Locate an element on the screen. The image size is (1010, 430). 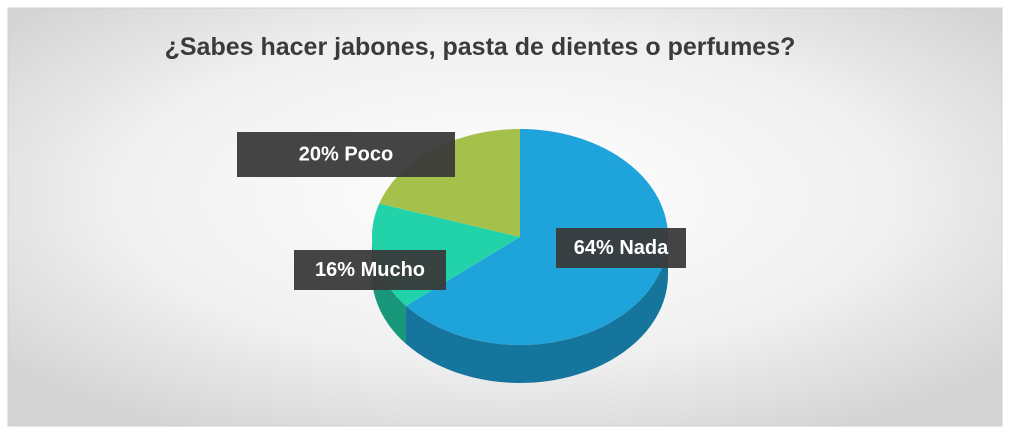
data-label: 20% Poco is located at coordinates (346, 155).